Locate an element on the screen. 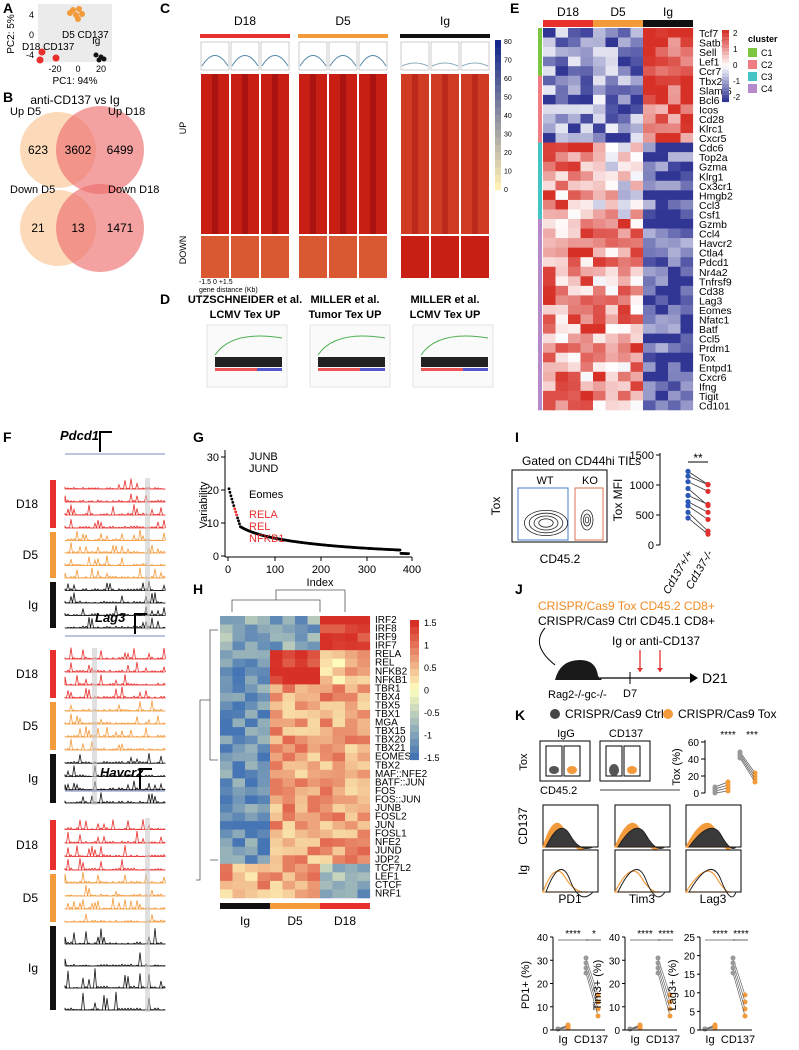 The height and width of the screenshot is (1050, 799). y-tick-label: 0 is located at coordinates (692, 1031).